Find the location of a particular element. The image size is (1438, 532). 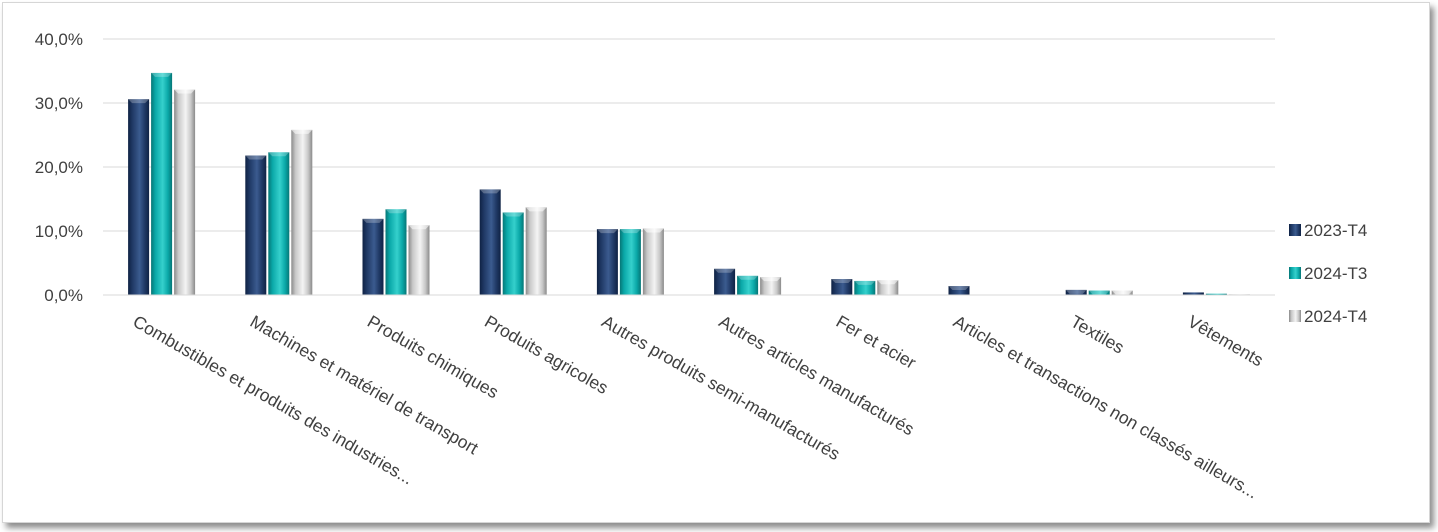

bar-2024-t3-textiles is located at coordinates (1099, 292).